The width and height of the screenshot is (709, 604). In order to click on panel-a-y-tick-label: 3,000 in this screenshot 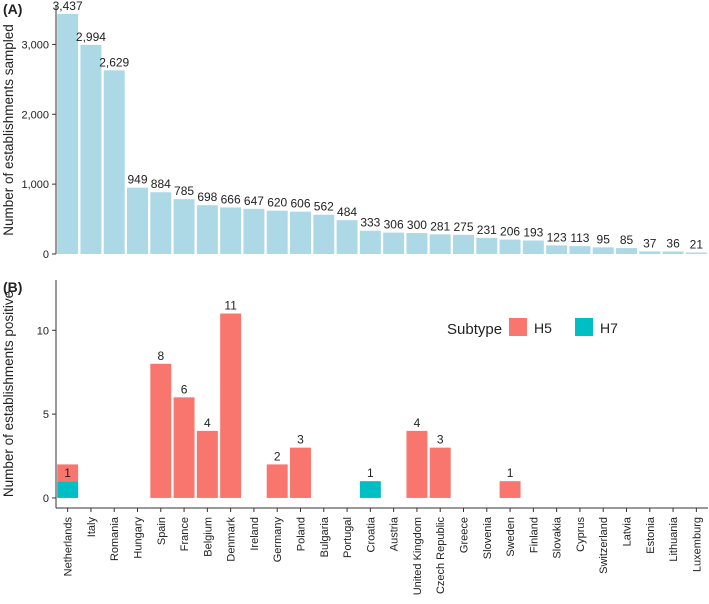, I will do `click(35, 45)`.